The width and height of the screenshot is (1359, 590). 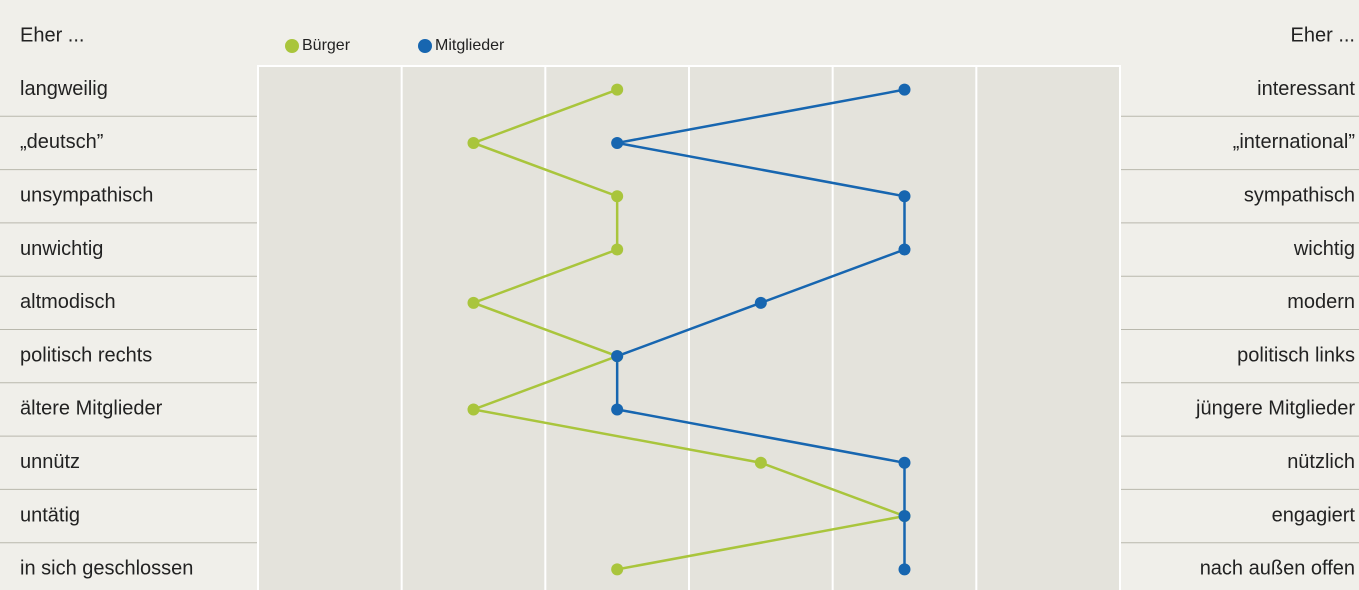 What do you see at coordinates (1275, 409) in the screenshot?
I see `right-label: jüngere Mitglieder` at bounding box center [1275, 409].